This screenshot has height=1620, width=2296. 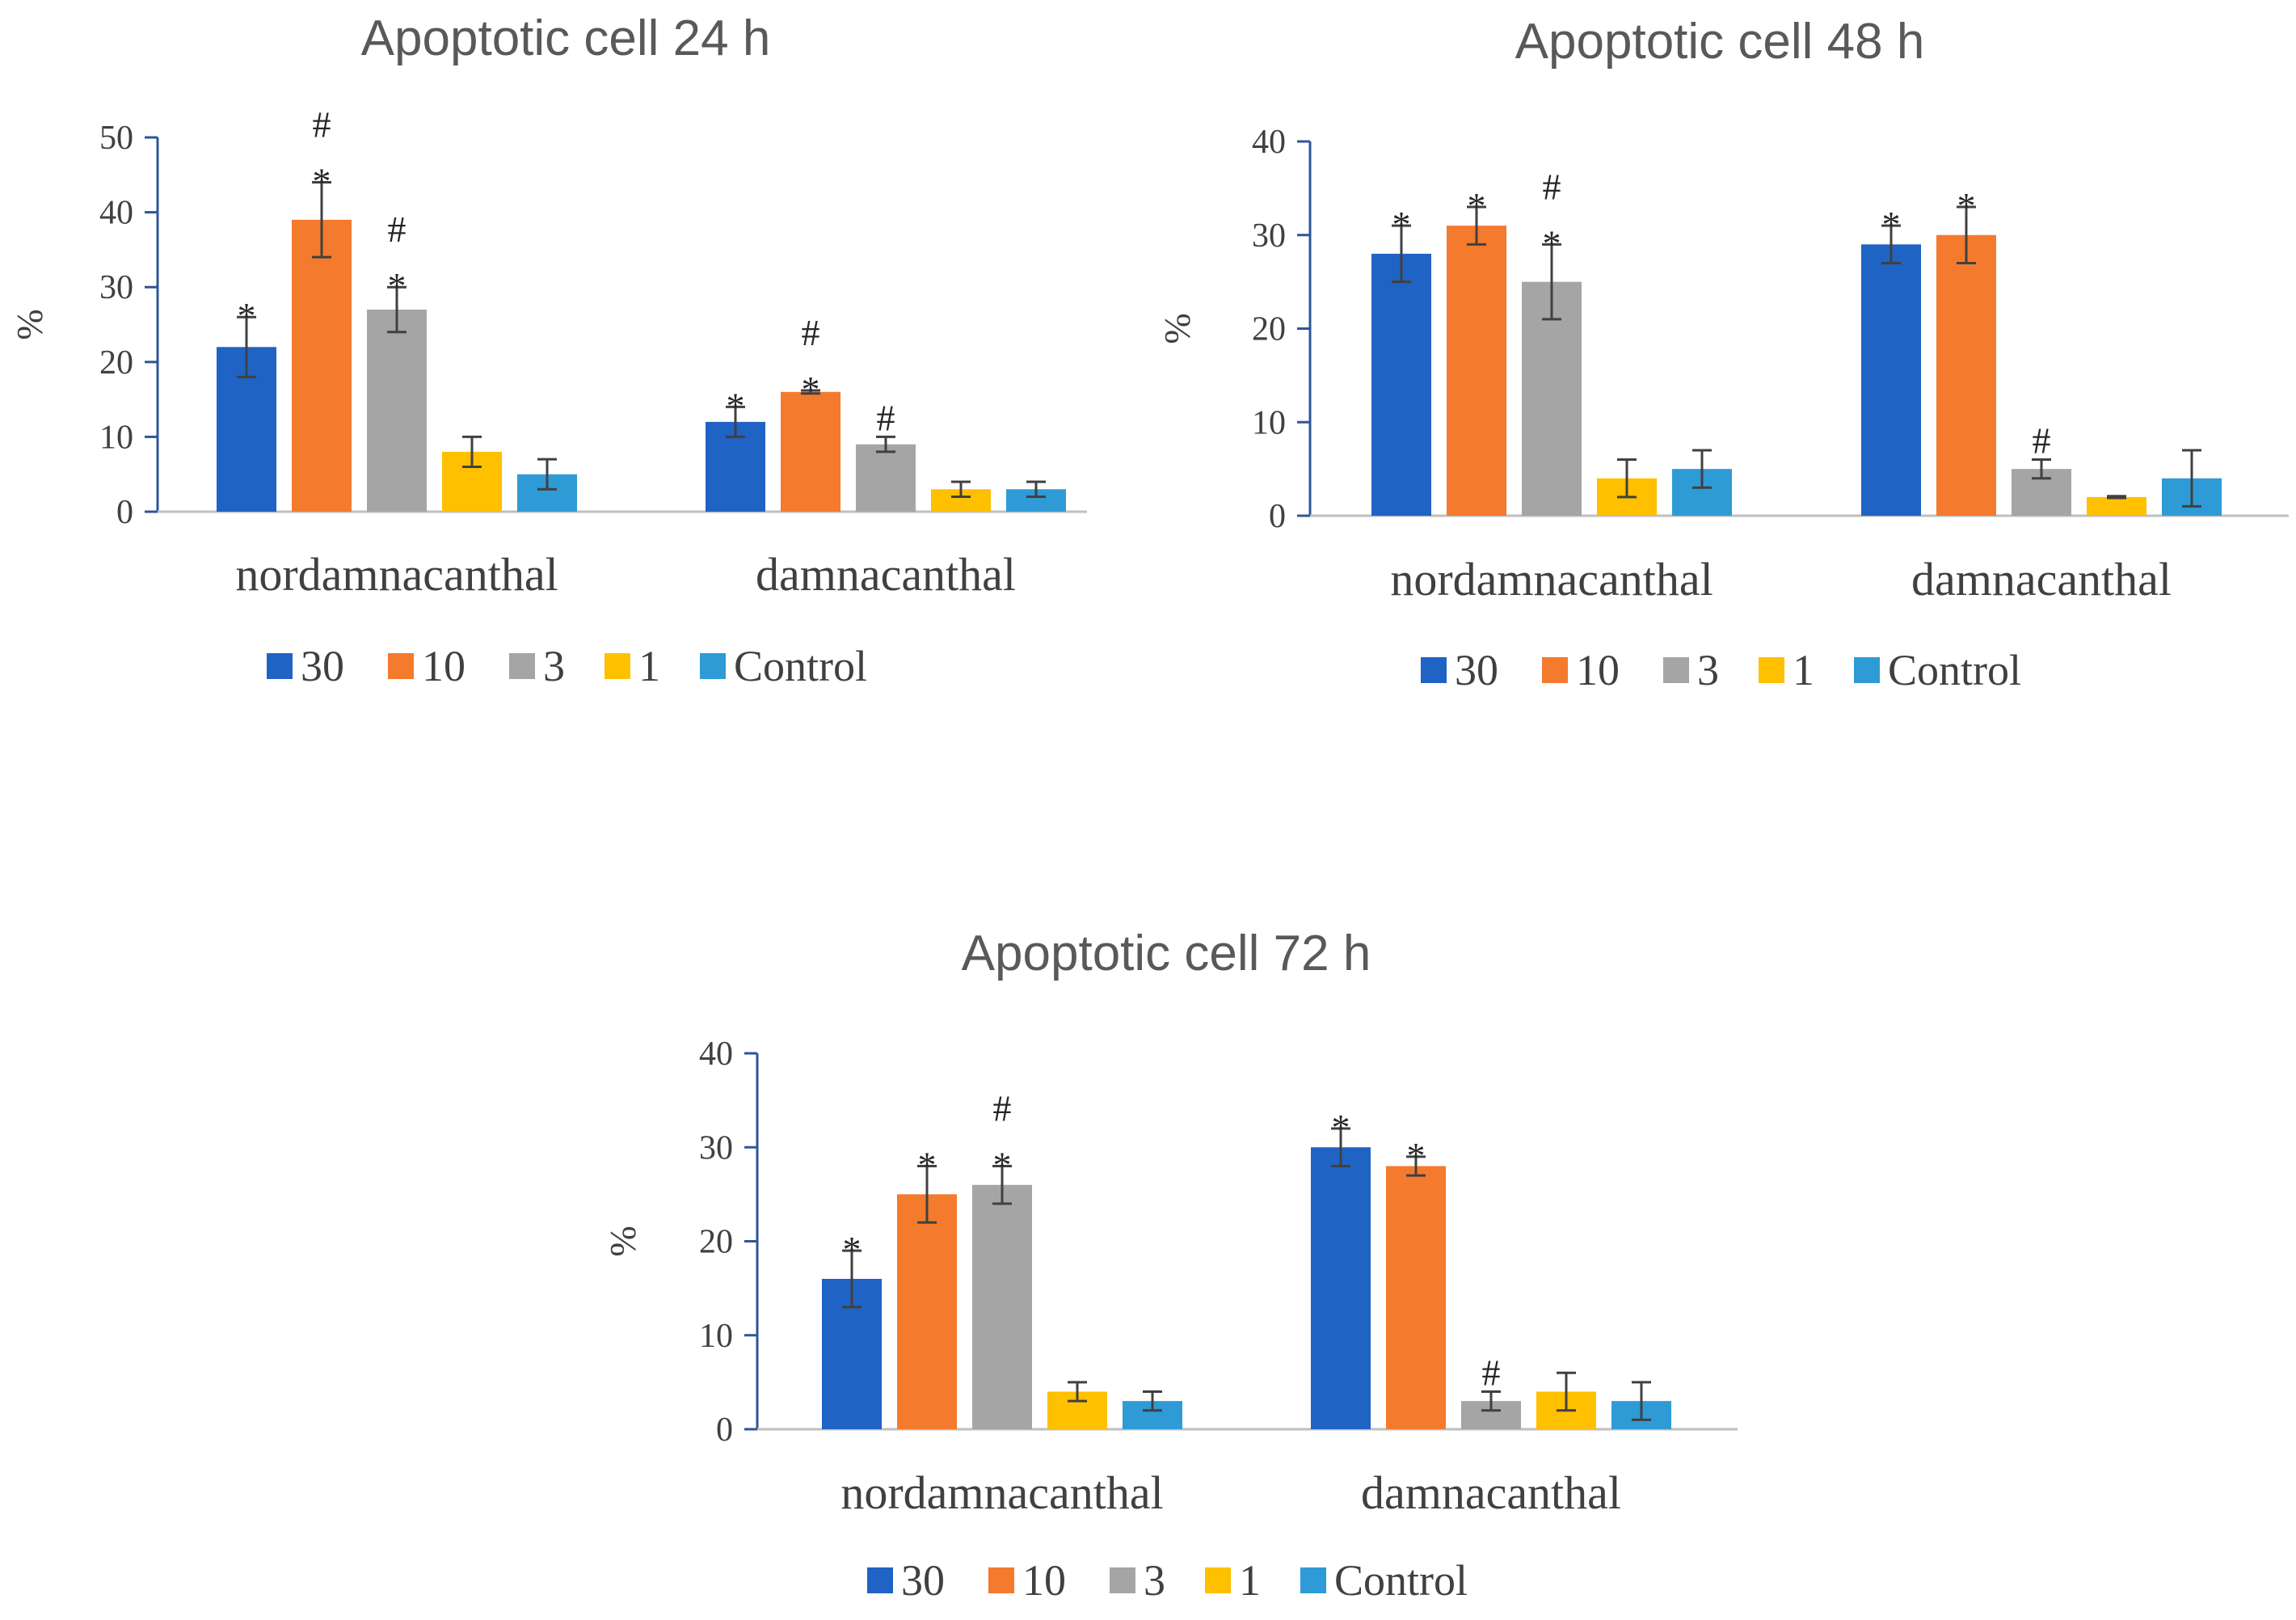 What do you see at coordinates (116, 138) in the screenshot?
I see `y-tick-label: 50` at bounding box center [116, 138].